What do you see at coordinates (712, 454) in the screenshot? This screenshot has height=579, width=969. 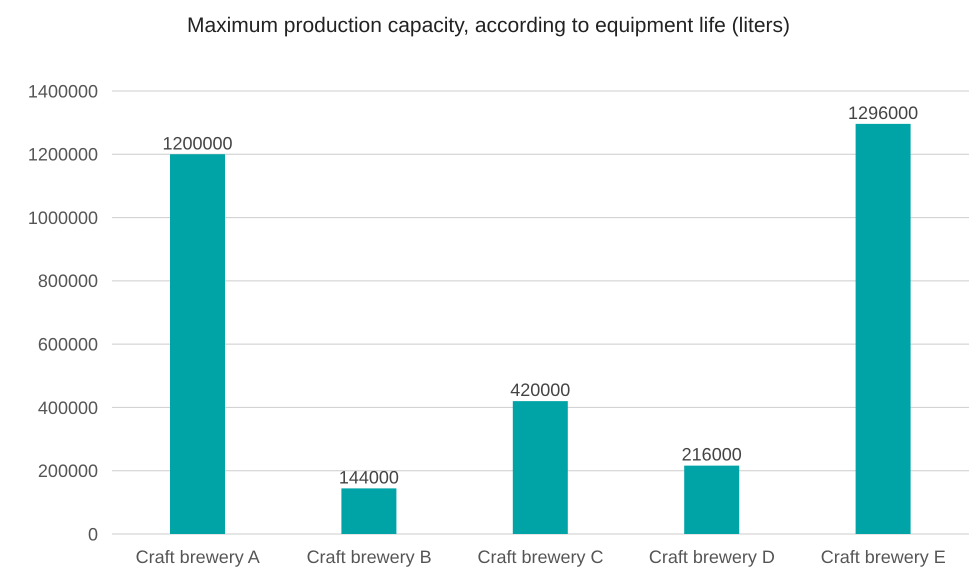 I see `data-label: 216000` at bounding box center [712, 454].